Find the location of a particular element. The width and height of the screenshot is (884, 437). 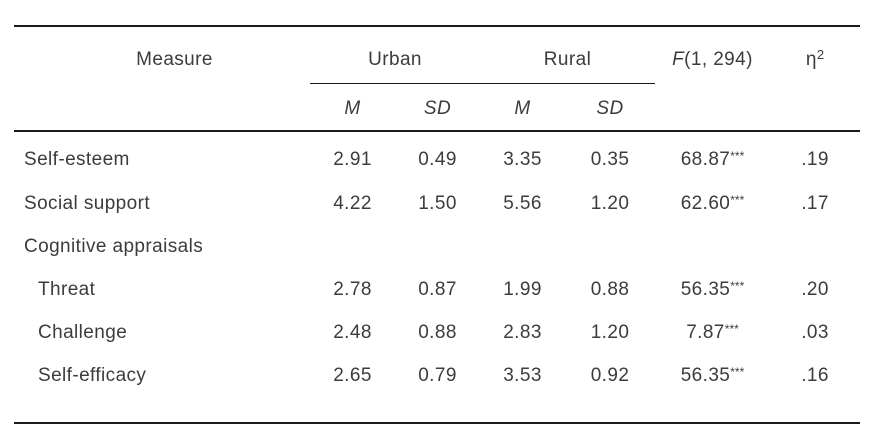

rural-mean-value: 1.99 is located at coordinates (522, 289).